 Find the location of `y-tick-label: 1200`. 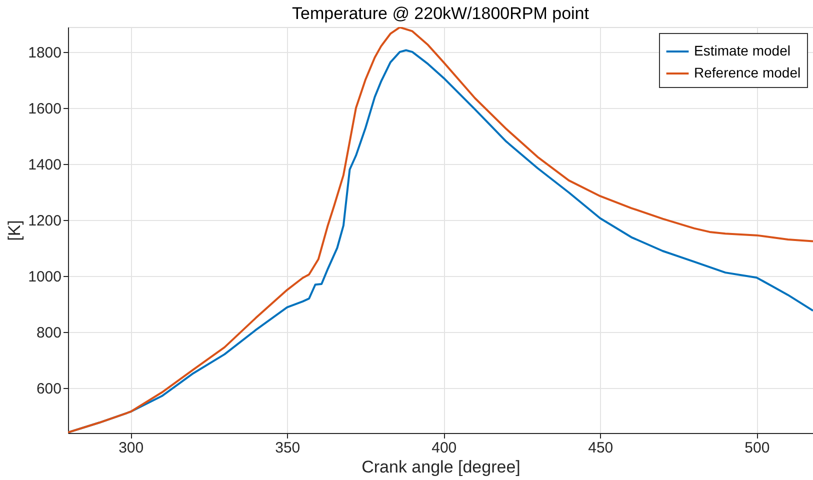

y-tick-label: 1200 is located at coordinates (45, 221).